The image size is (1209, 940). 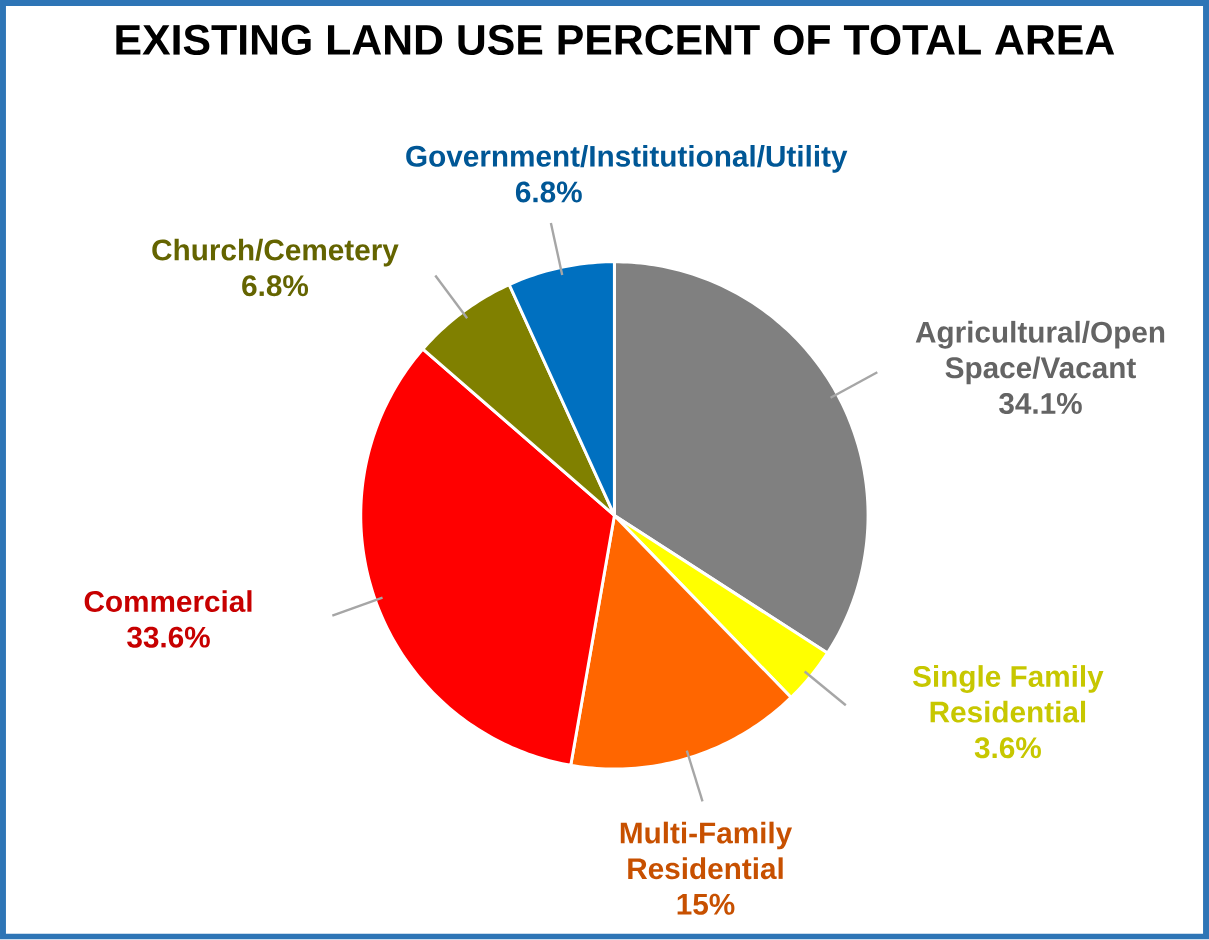 What do you see at coordinates (168, 637) in the screenshot?
I see `data-label: 33.6%` at bounding box center [168, 637].